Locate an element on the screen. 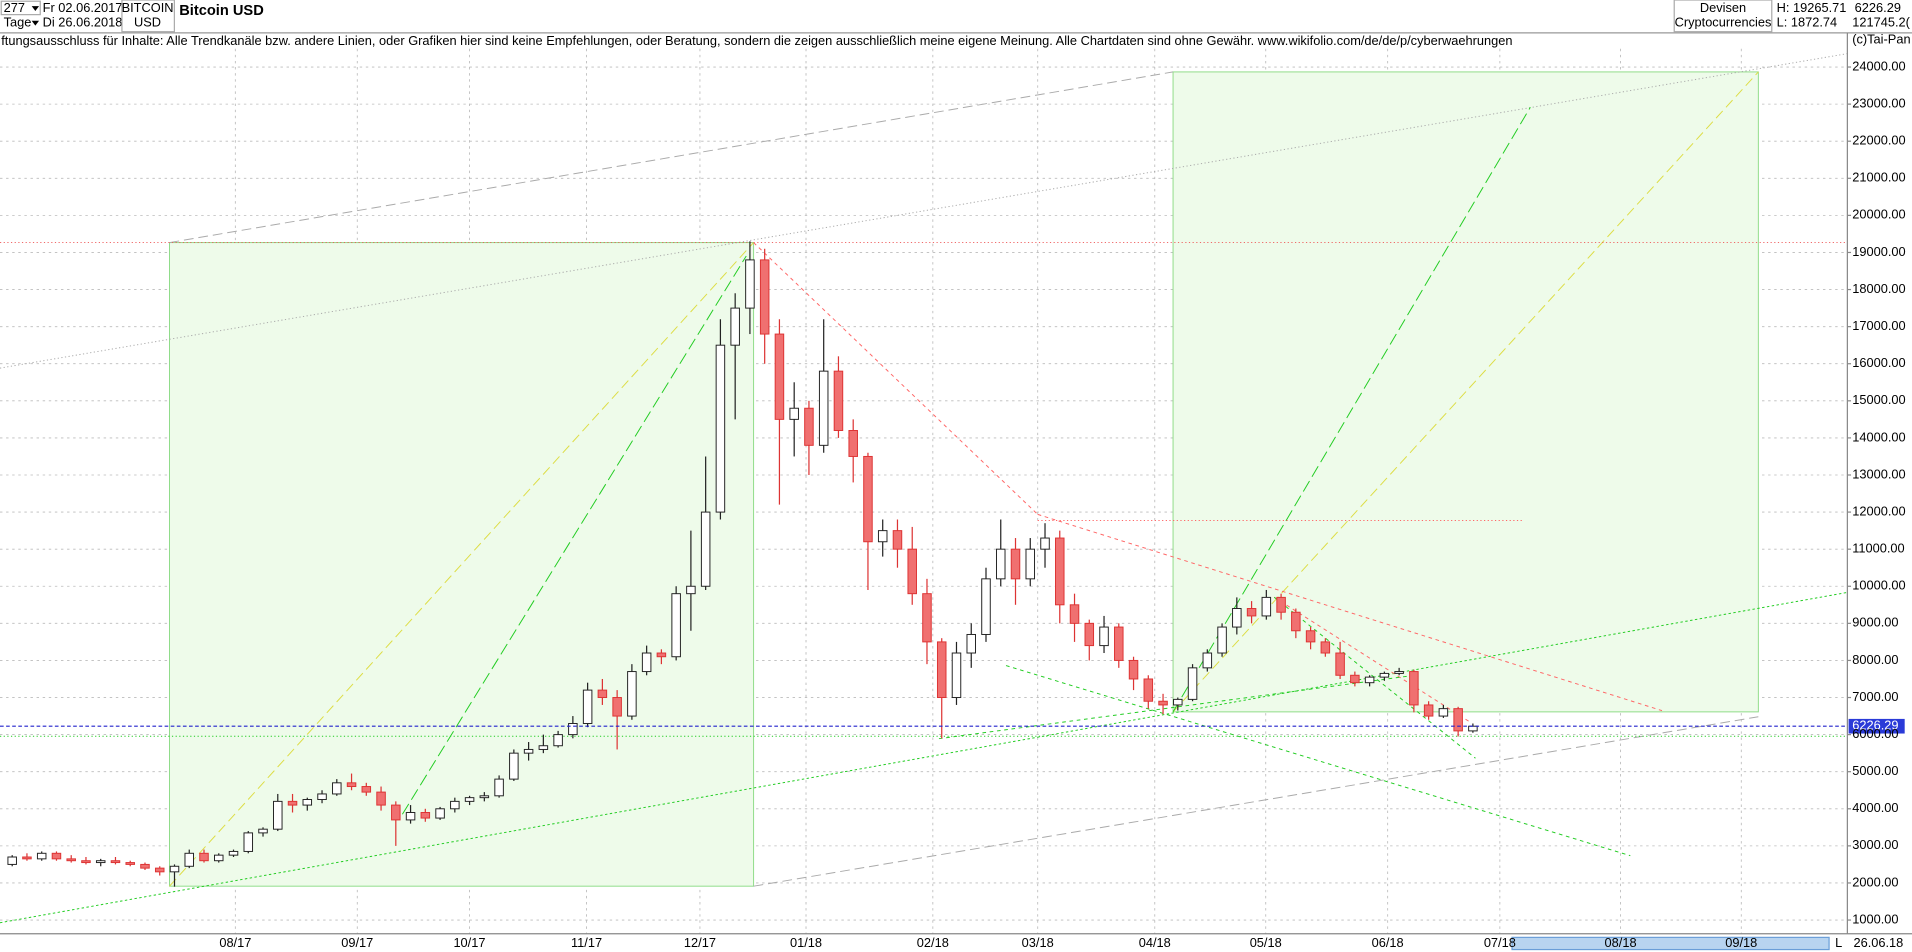 The image size is (1912, 952). period: Tage is located at coordinates (18, 22).